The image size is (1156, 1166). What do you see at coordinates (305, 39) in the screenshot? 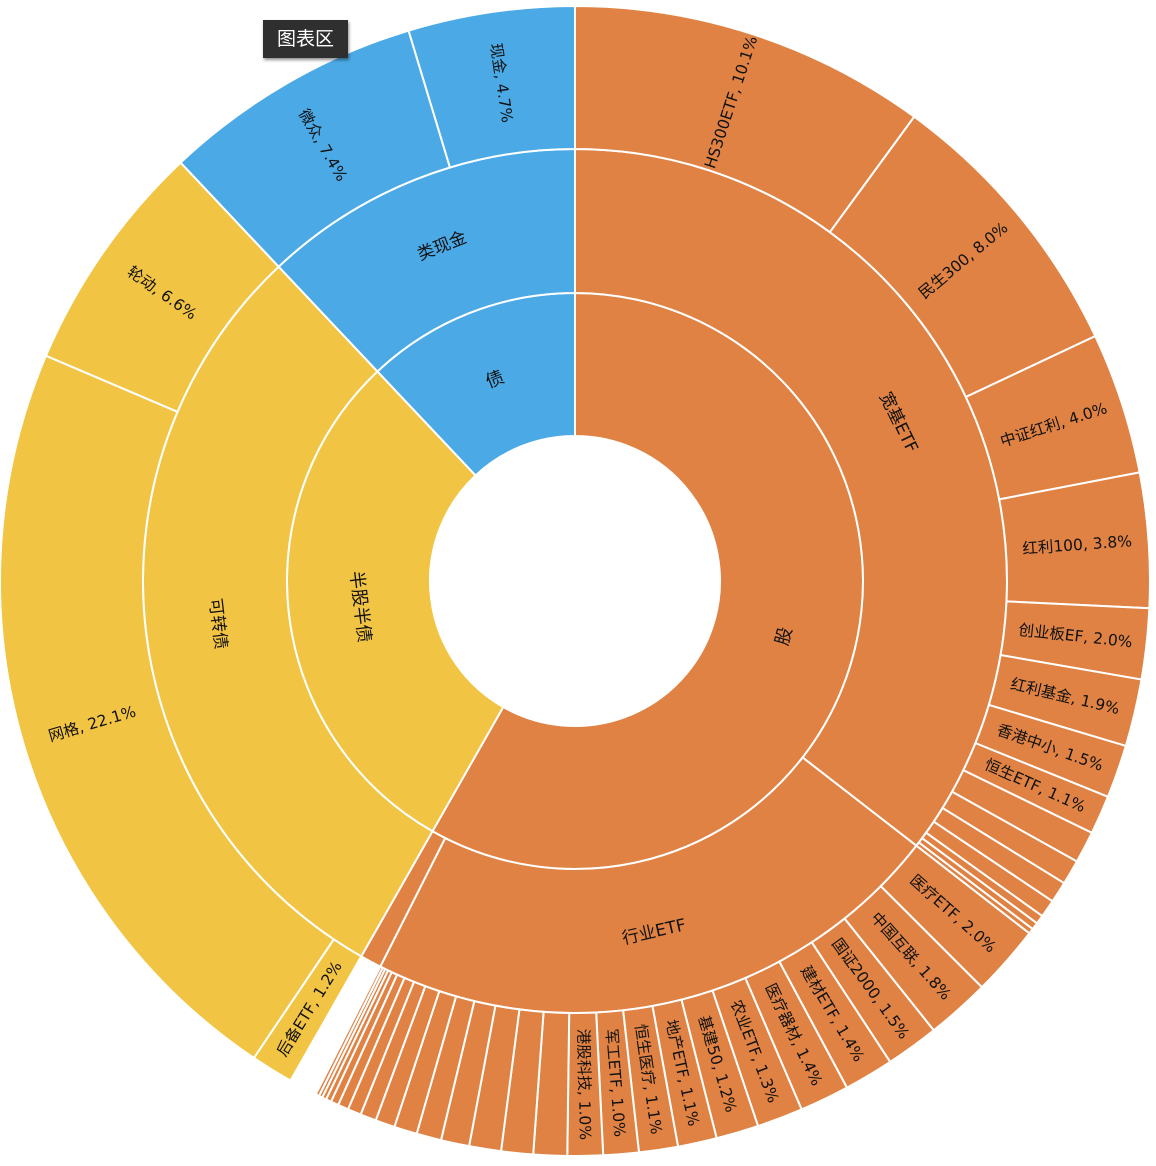
I see `chart-area-tag: 图表区` at bounding box center [305, 39].